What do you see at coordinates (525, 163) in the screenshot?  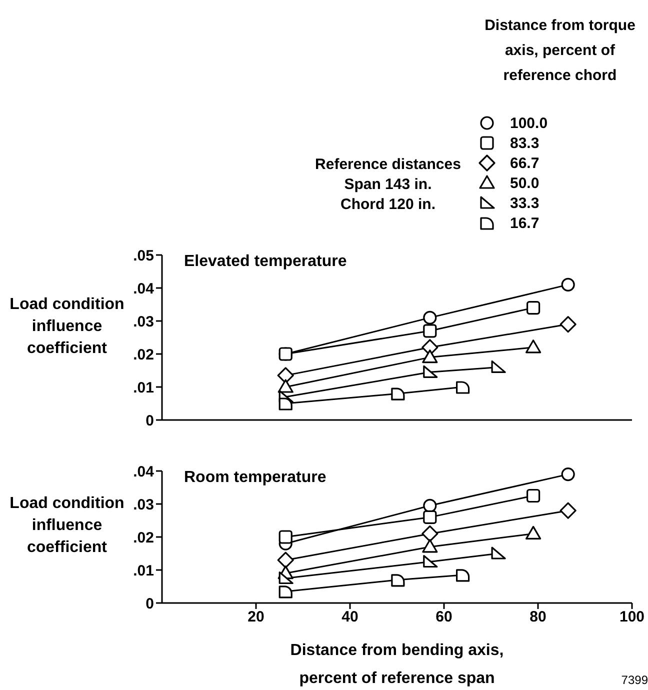 I see `legend-label: 66.7` at bounding box center [525, 163].